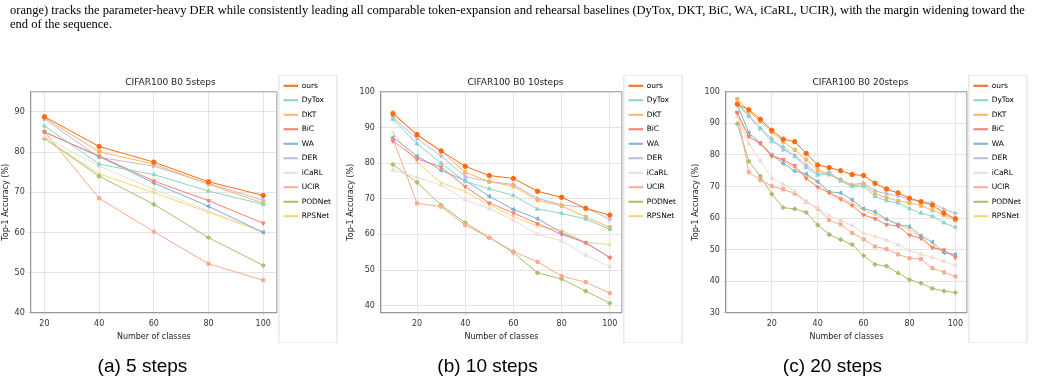 The image size is (1043, 388). I want to click on chart-title: CIFAR100 B0 5steps, so click(170, 81).